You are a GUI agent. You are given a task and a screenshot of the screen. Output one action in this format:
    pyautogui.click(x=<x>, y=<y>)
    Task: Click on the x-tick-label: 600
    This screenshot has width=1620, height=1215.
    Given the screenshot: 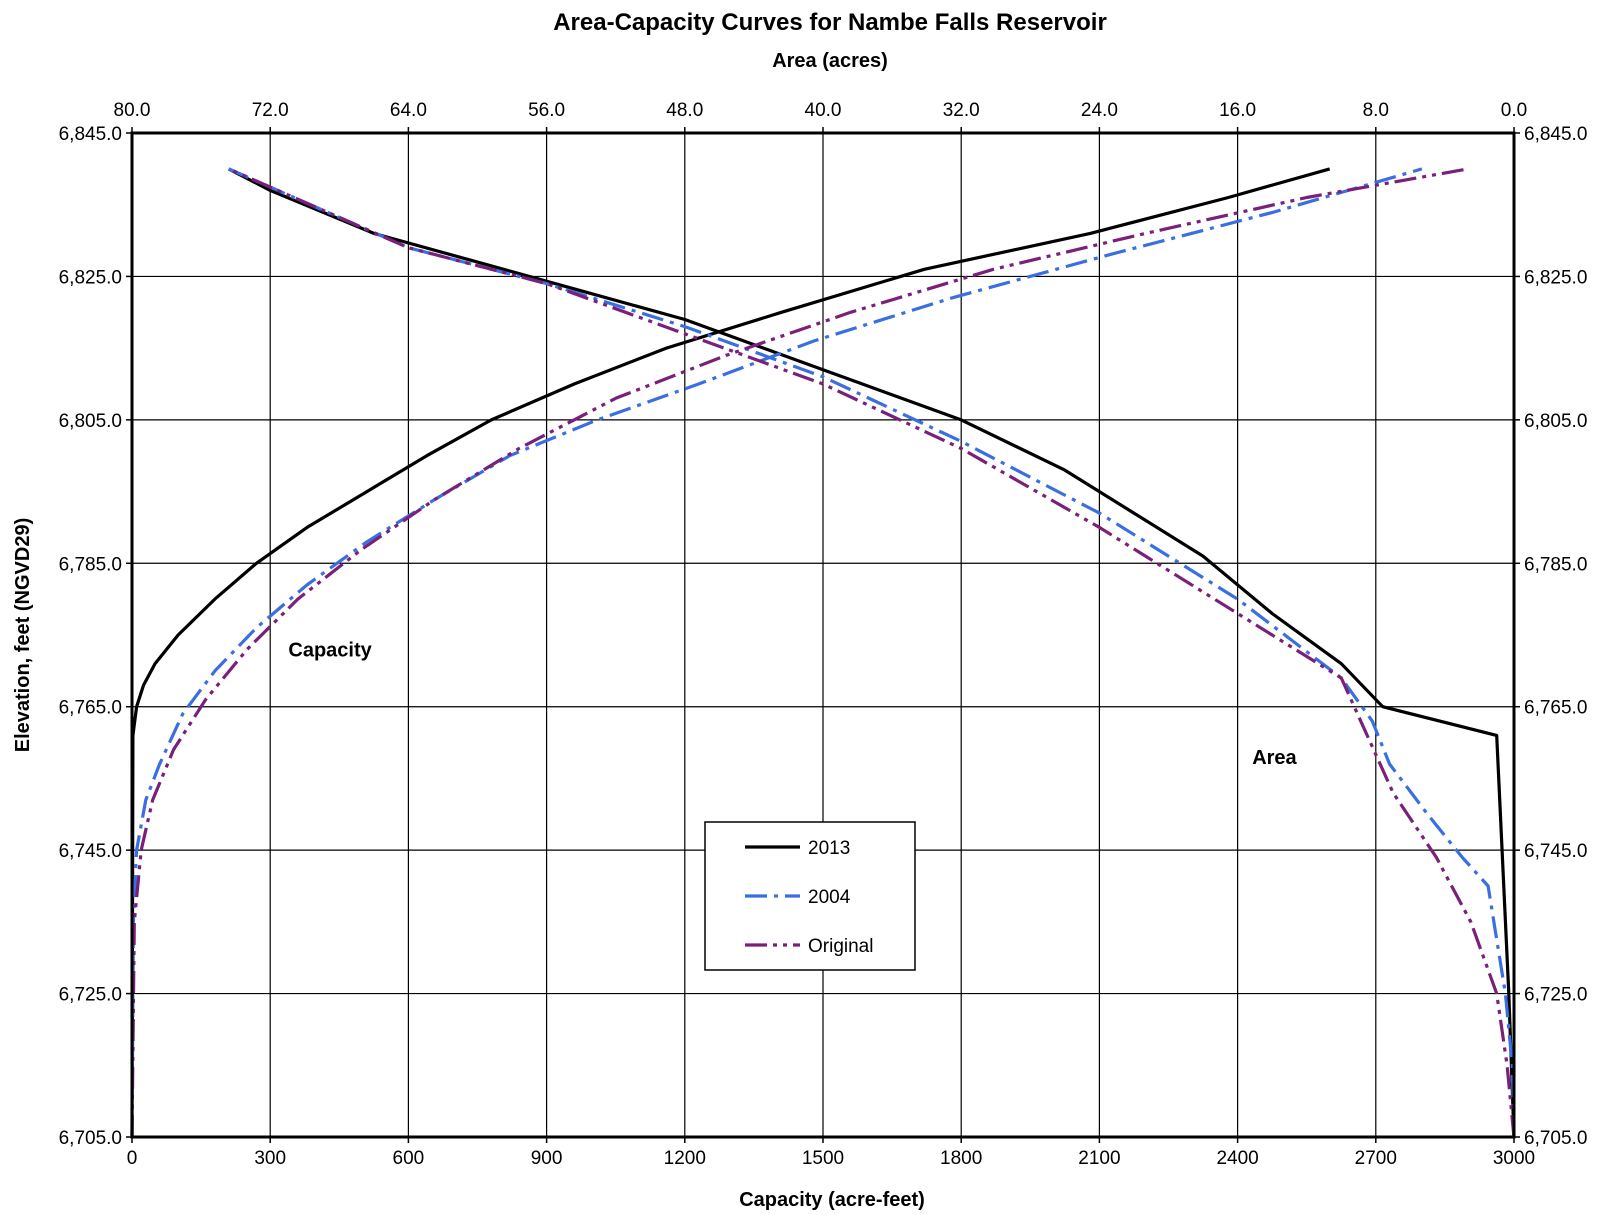 What is the action you would take?
    pyautogui.click(x=409, y=1158)
    